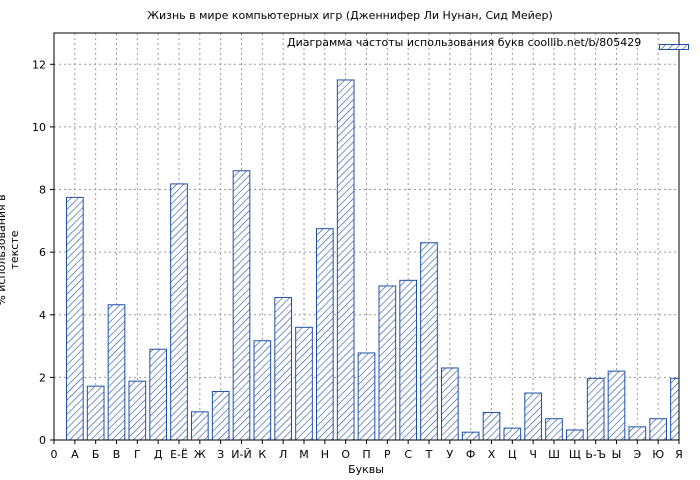  What do you see at coordinates (96, 454) in the screenshot?
I see `x-tick-label: Б` at bounding box center [96, 454].